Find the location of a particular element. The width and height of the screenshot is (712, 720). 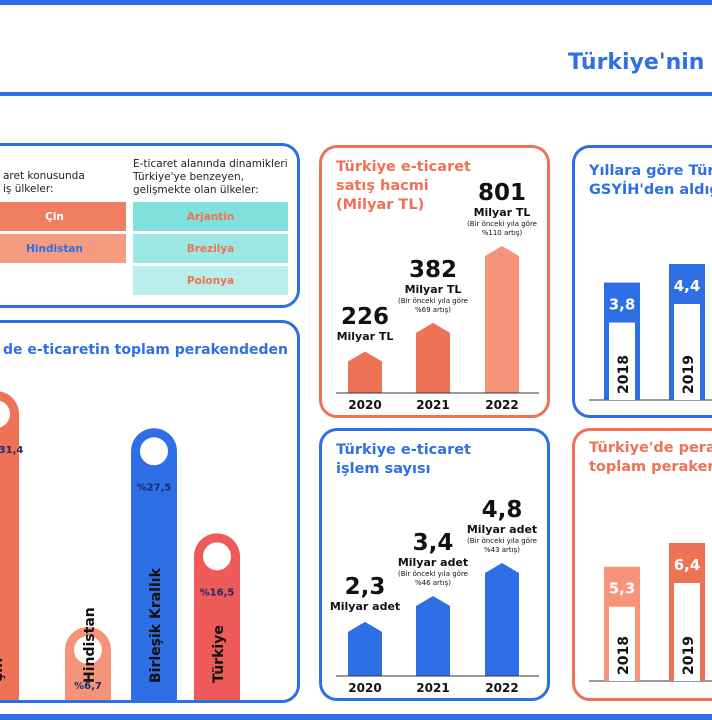

retail-value-label: 6,4 is located at coordinates (687, 565).